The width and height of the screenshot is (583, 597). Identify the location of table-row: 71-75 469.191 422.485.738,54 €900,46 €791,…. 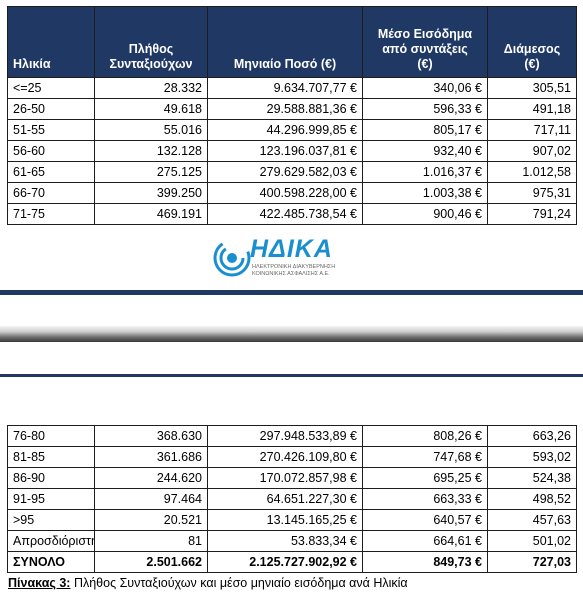
(292, 214).